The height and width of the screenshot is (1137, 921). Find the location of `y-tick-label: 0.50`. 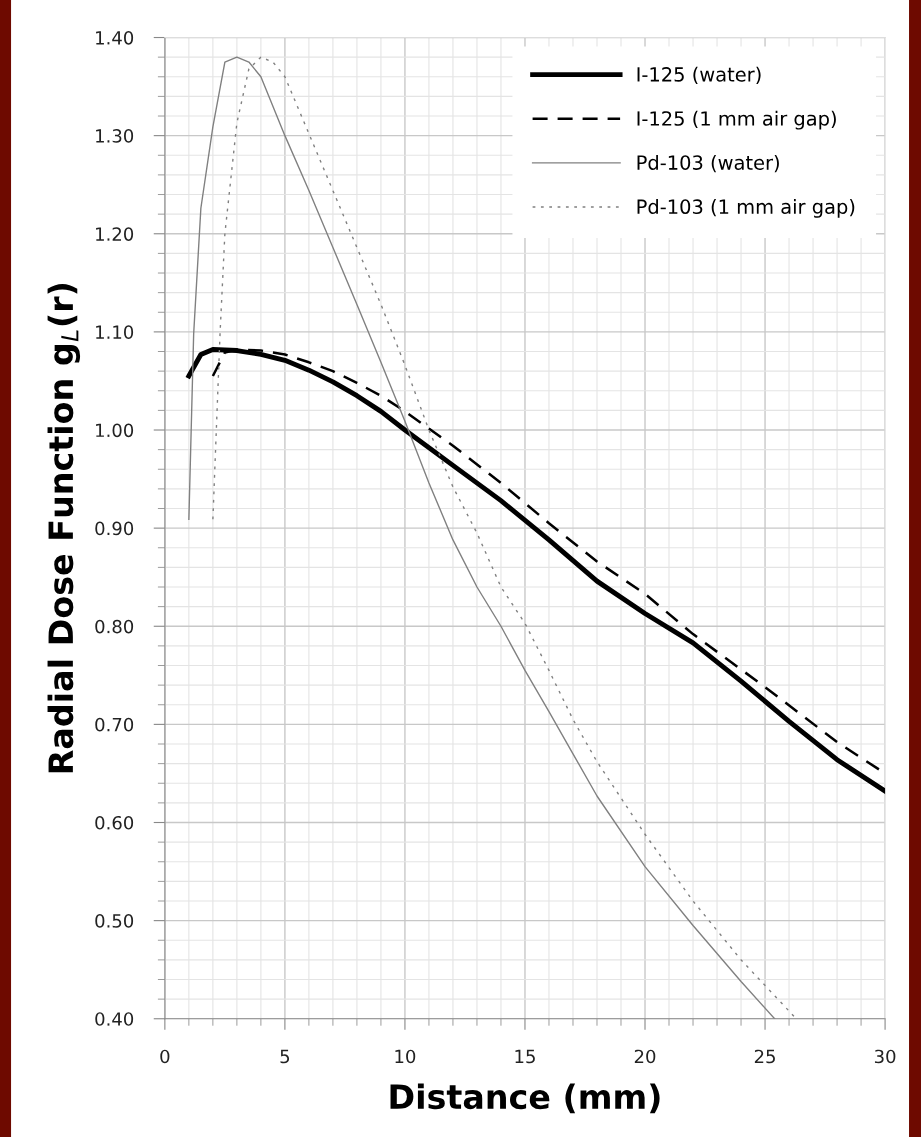

y-tick-label: 0.50 is located at coordinates (114, 921).